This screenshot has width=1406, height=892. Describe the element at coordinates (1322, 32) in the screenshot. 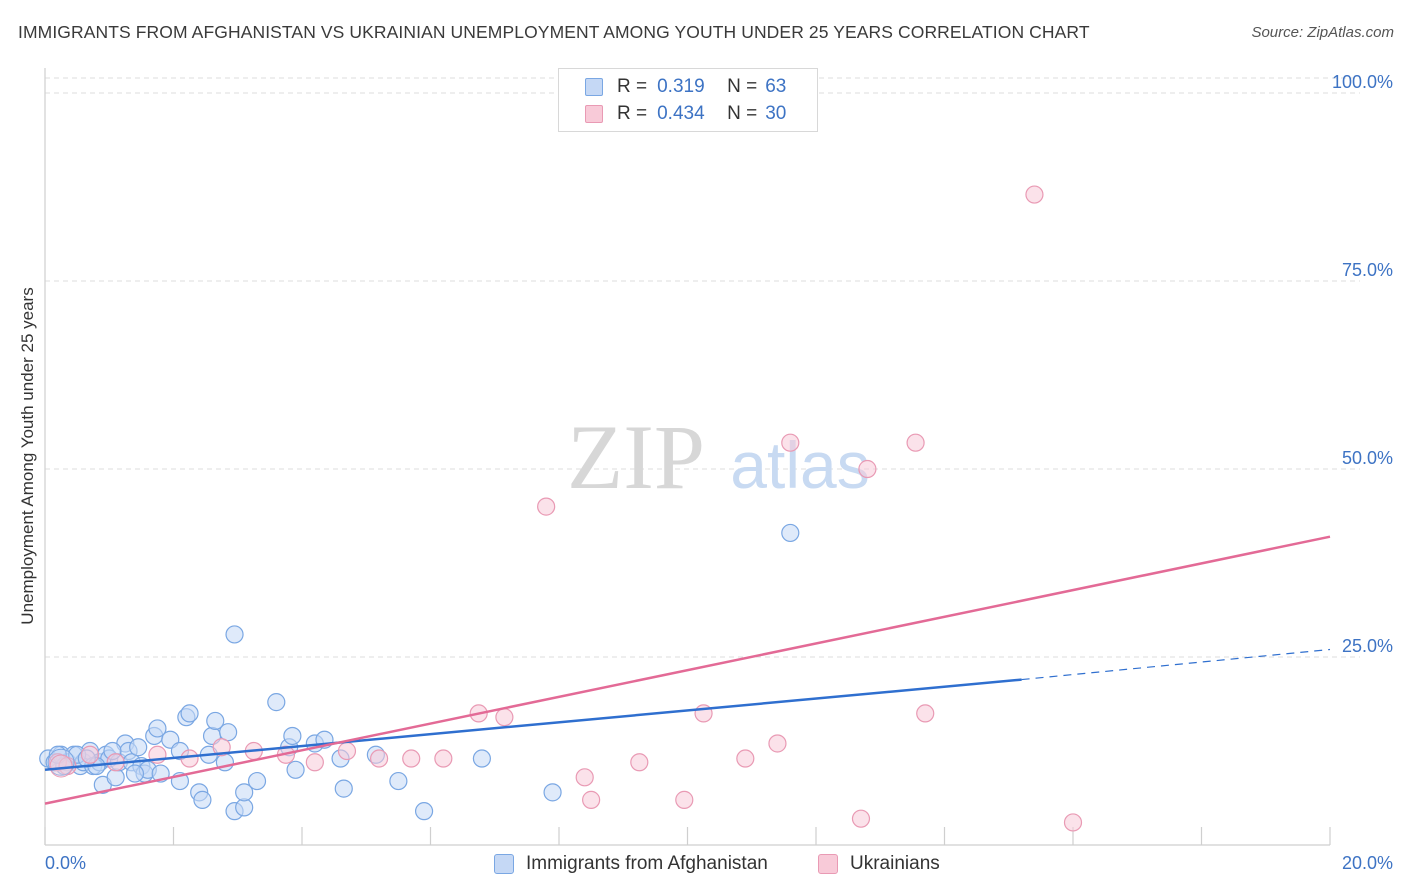

I see `source-label: Source: ZipAtlas.com` at that location.